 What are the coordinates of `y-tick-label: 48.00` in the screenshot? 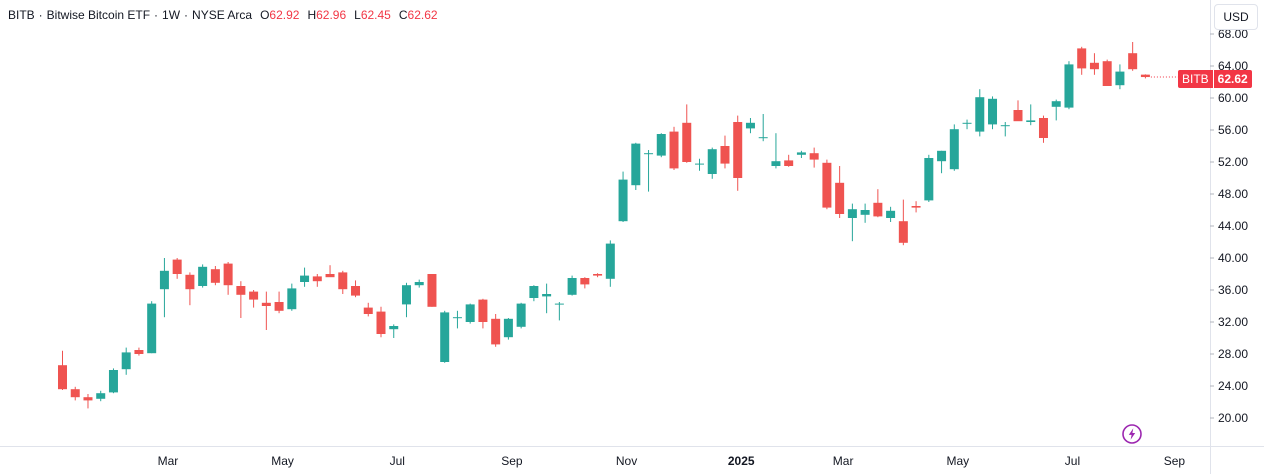 It's located at (1233, 194).